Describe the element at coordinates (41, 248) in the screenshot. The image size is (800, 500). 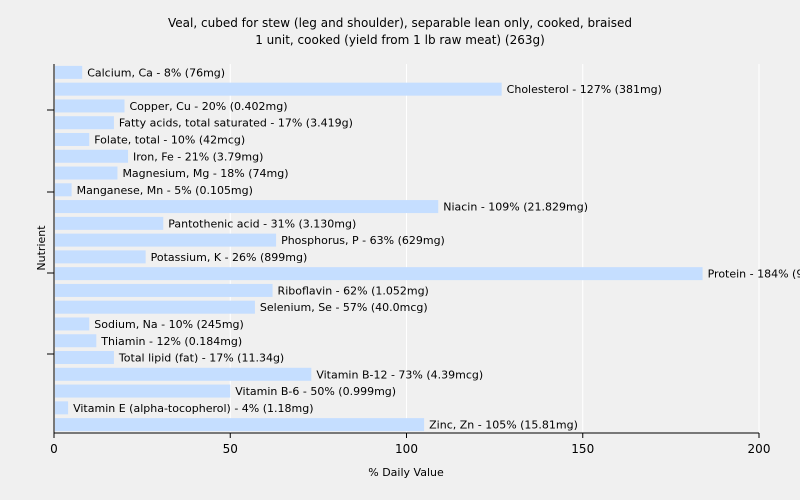
I see `y-axis-label: Nutrient` at that location.